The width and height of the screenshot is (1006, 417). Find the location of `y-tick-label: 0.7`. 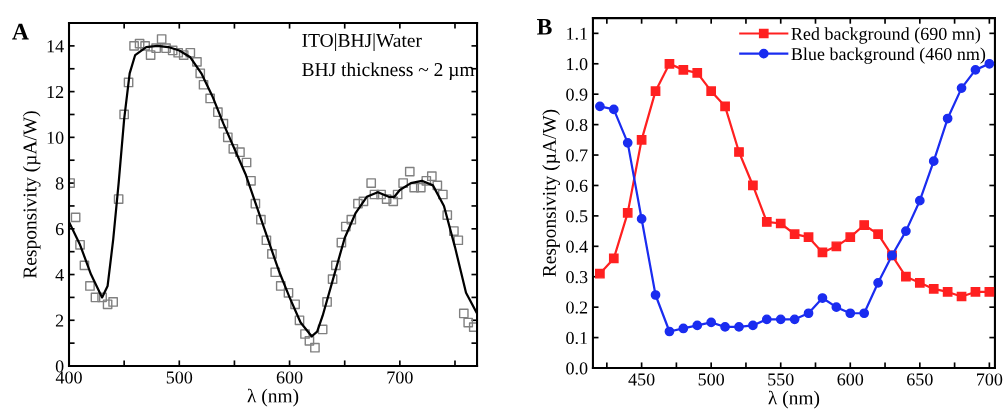

y-tick-label: 0.7 is located at coordinates (577, 155).